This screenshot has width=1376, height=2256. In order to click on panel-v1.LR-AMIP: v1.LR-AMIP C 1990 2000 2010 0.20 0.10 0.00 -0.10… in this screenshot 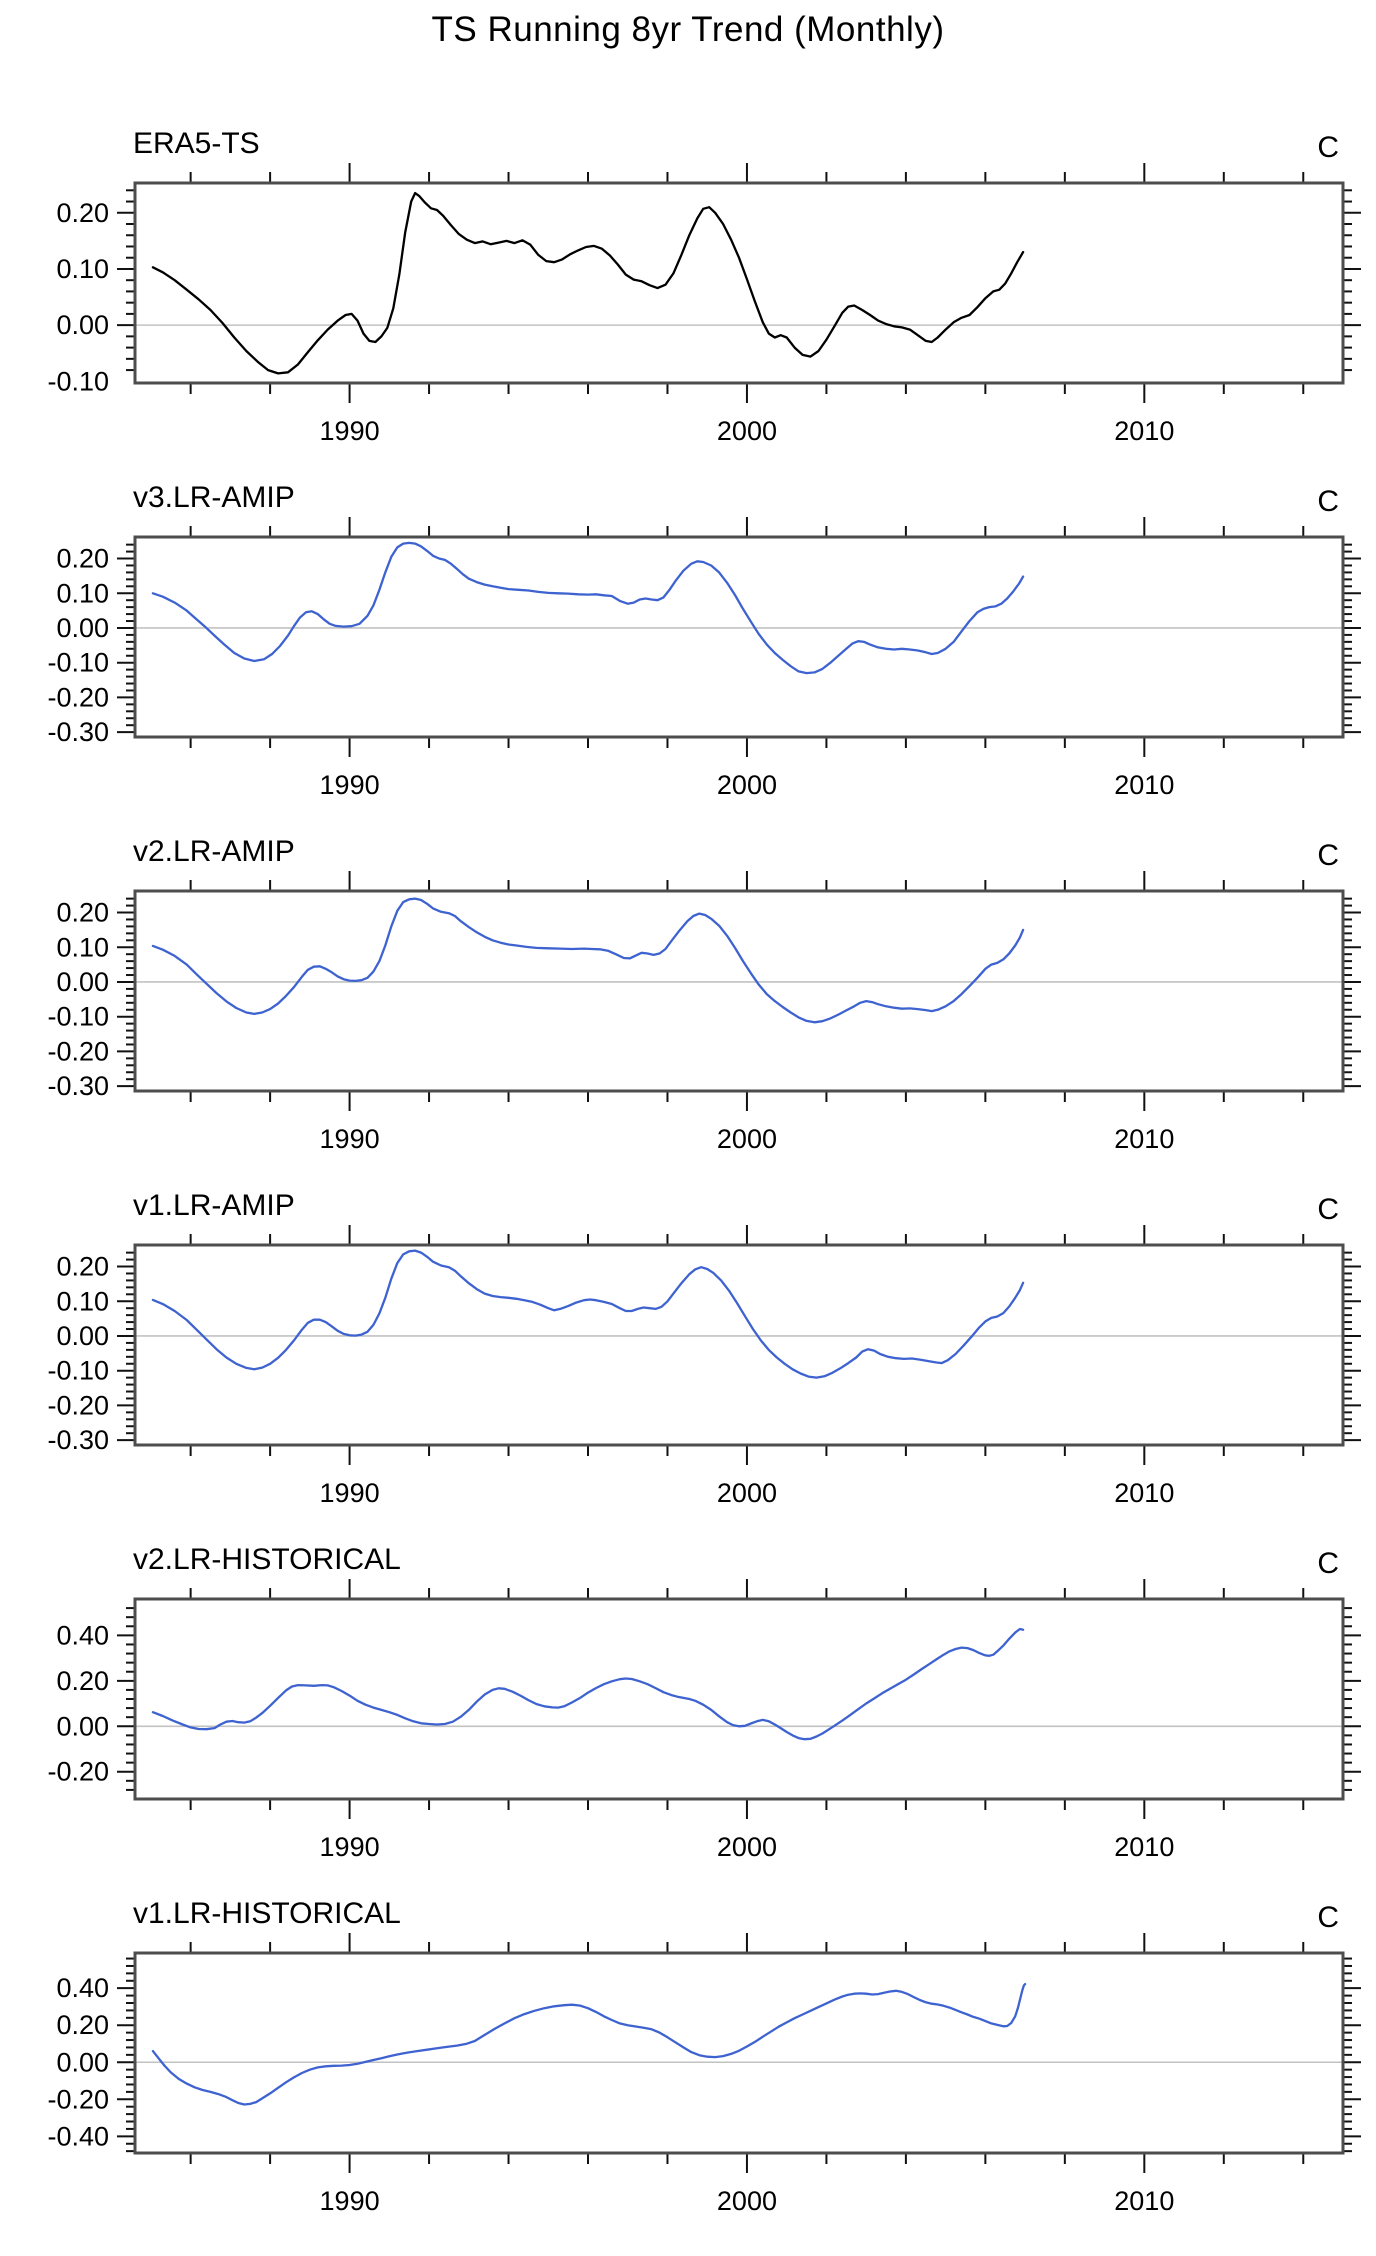, I will do `click(704, 1348)`.